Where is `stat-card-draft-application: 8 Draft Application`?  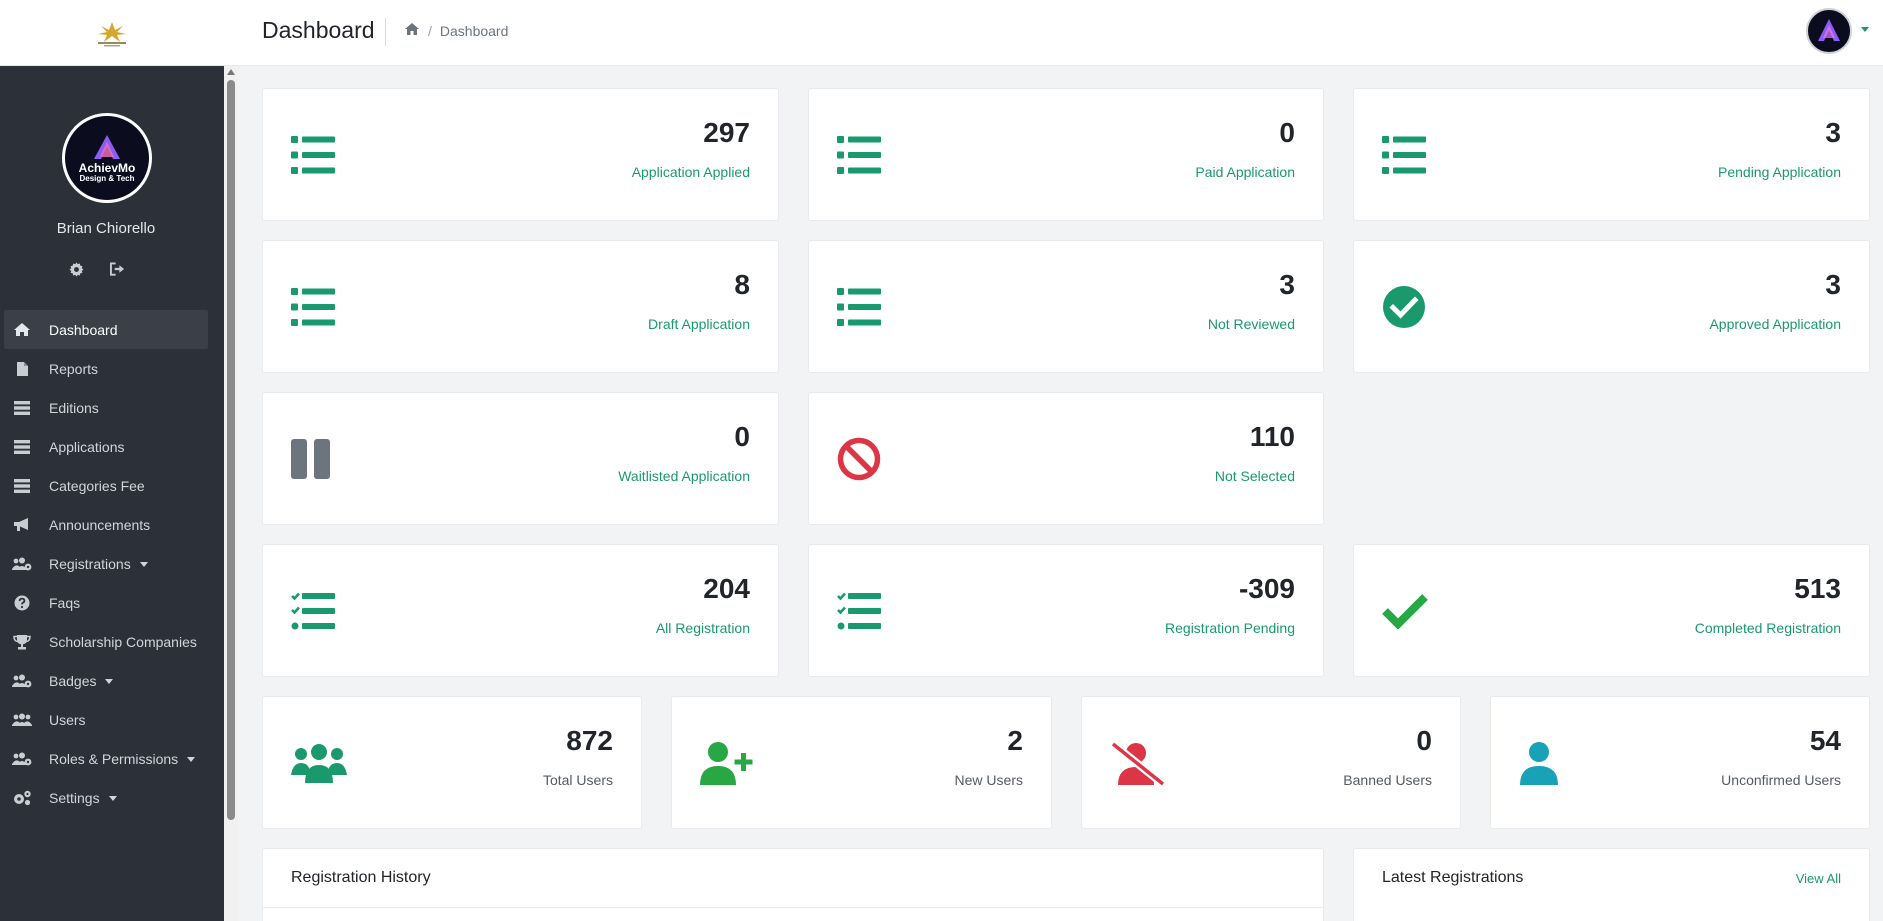
stat-card-draft-application: 8 Draft Application is located at coordinates (520, 306).